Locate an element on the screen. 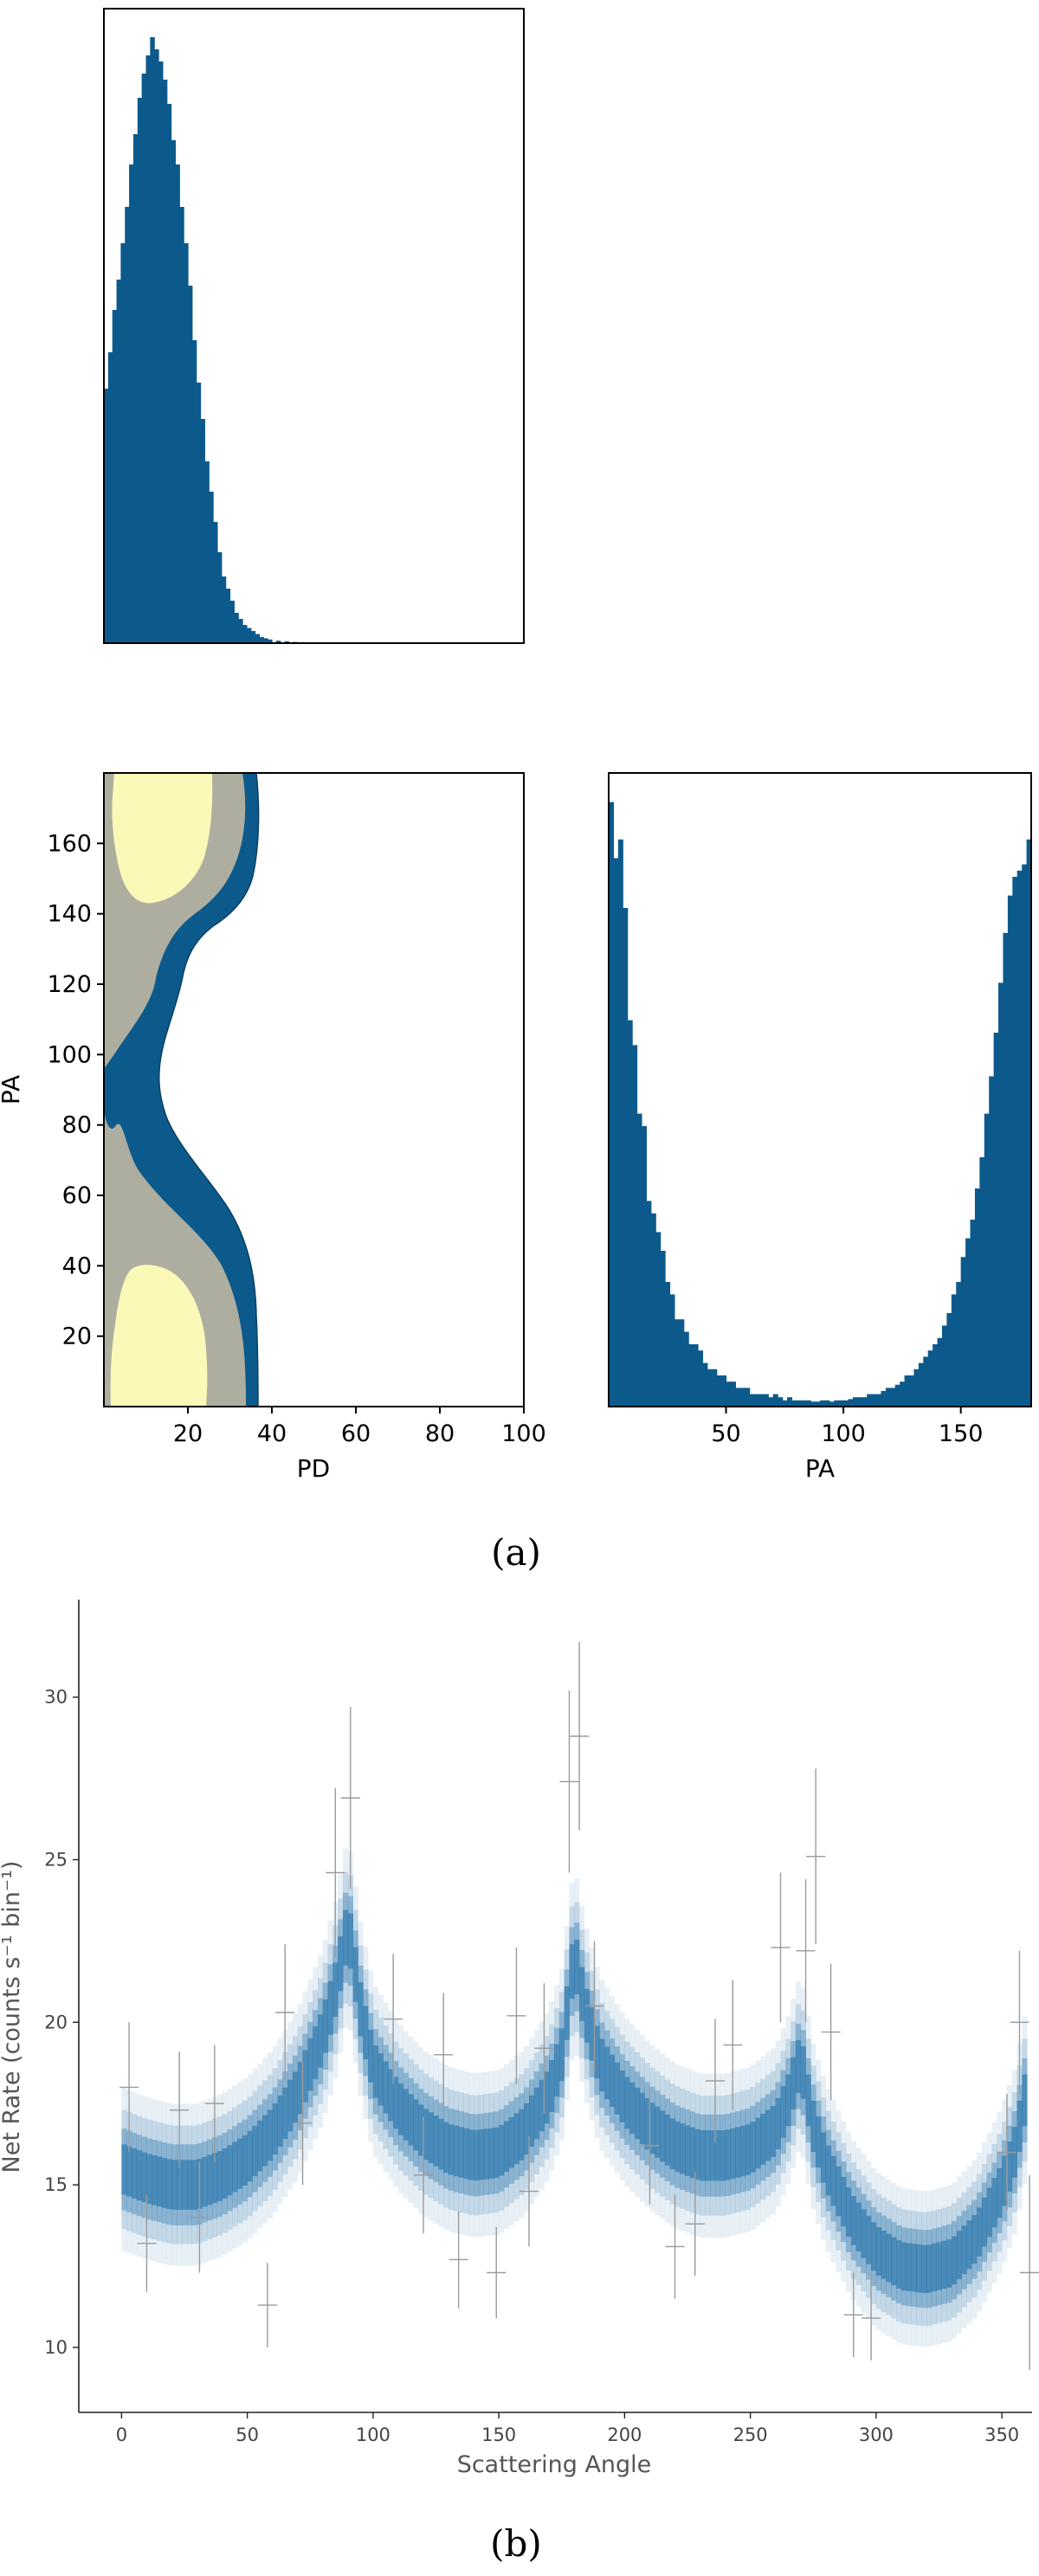  contour-x-tick-label: 60 is located at coordinates (356, 1433).